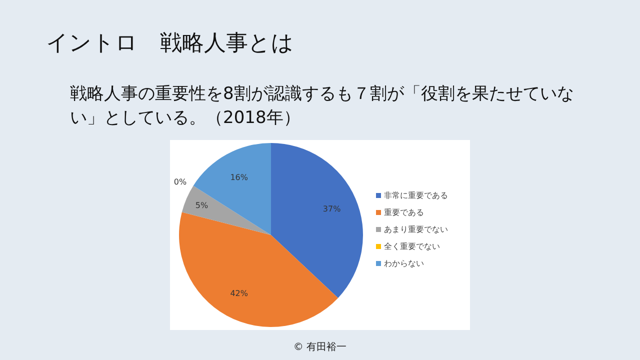 The width and height of the screenshot is (640, 360). What do you see at coordinates (416, 229) in the screenshot?
I see `legend-label: あまり重要でない` at bounding box center [416, 229].